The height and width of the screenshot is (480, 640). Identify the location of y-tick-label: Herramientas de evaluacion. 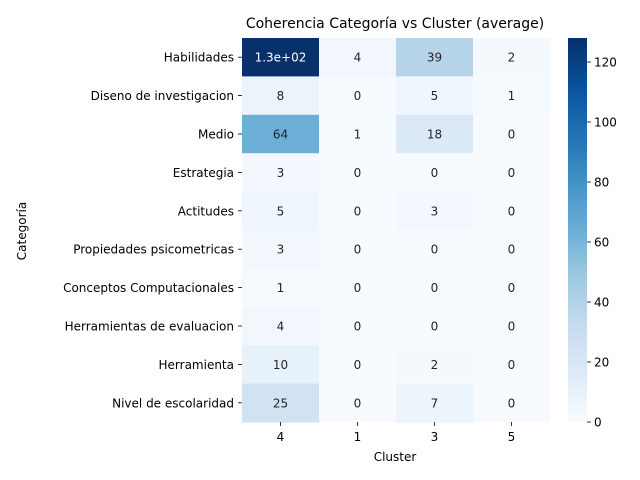
(149, 327).